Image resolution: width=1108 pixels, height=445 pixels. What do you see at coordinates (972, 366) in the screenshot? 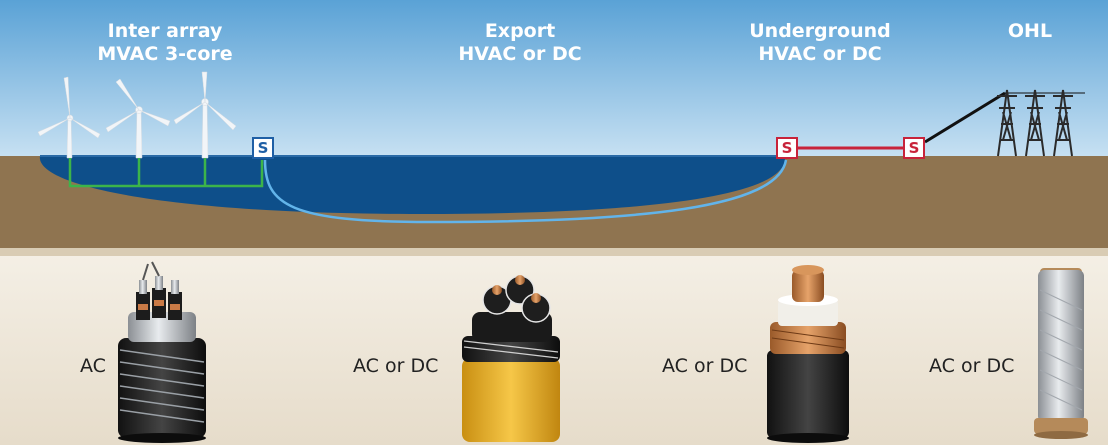
I see `cable-label-ohl: AC or DC` at bounding box center [972, 366].